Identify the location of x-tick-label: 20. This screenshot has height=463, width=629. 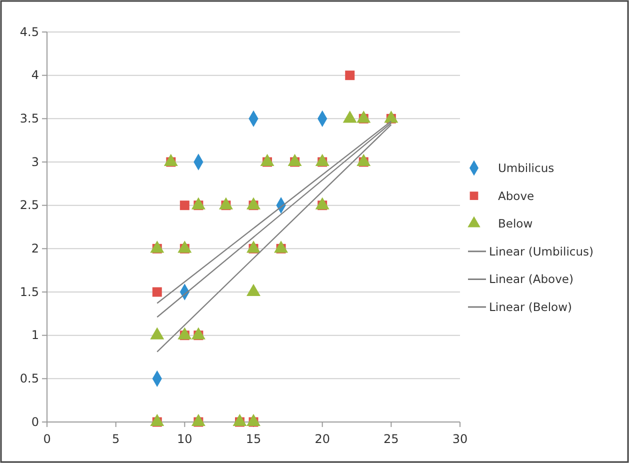
(322, 439).